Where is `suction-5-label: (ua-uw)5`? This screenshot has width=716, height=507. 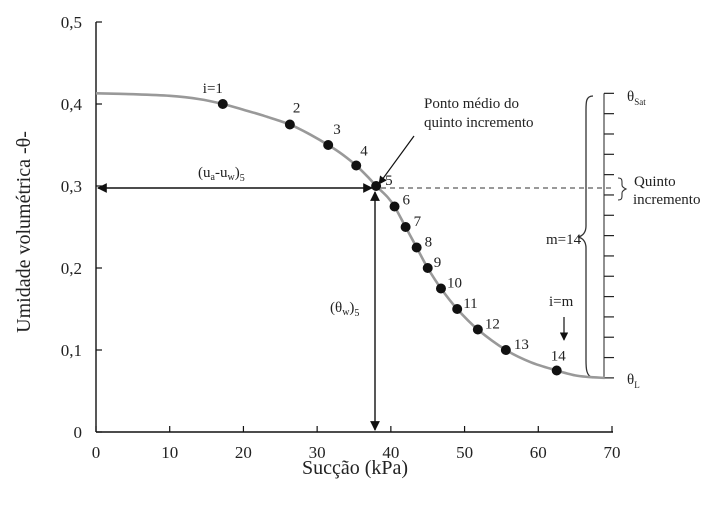
suction-5-label: (ua-uw)5 is located at coordinates (221, 174).